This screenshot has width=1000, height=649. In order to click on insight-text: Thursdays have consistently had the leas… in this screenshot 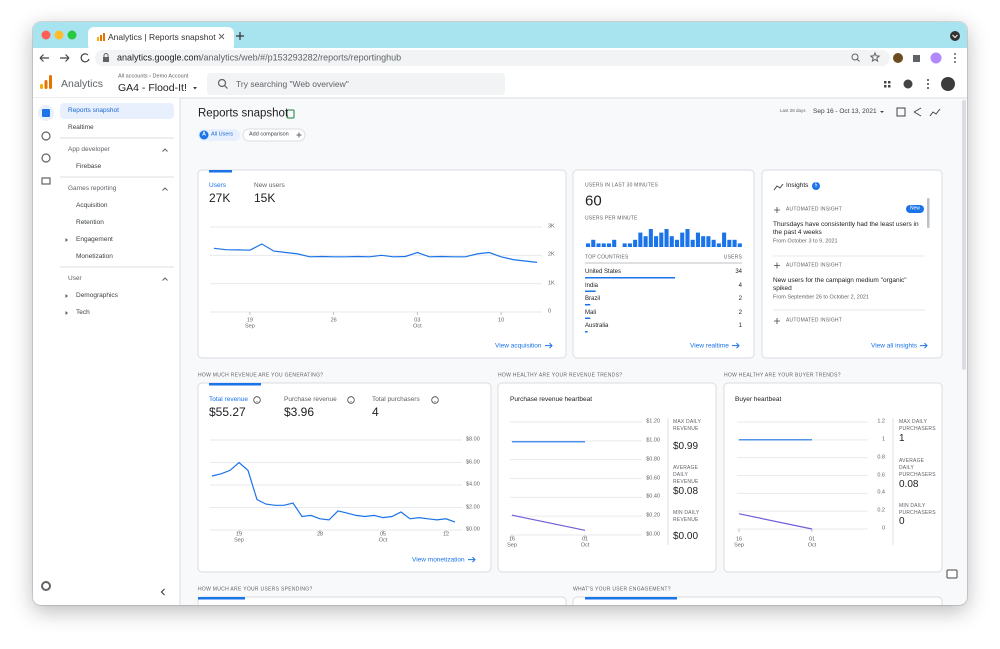, I will do `click(846, 228)`.